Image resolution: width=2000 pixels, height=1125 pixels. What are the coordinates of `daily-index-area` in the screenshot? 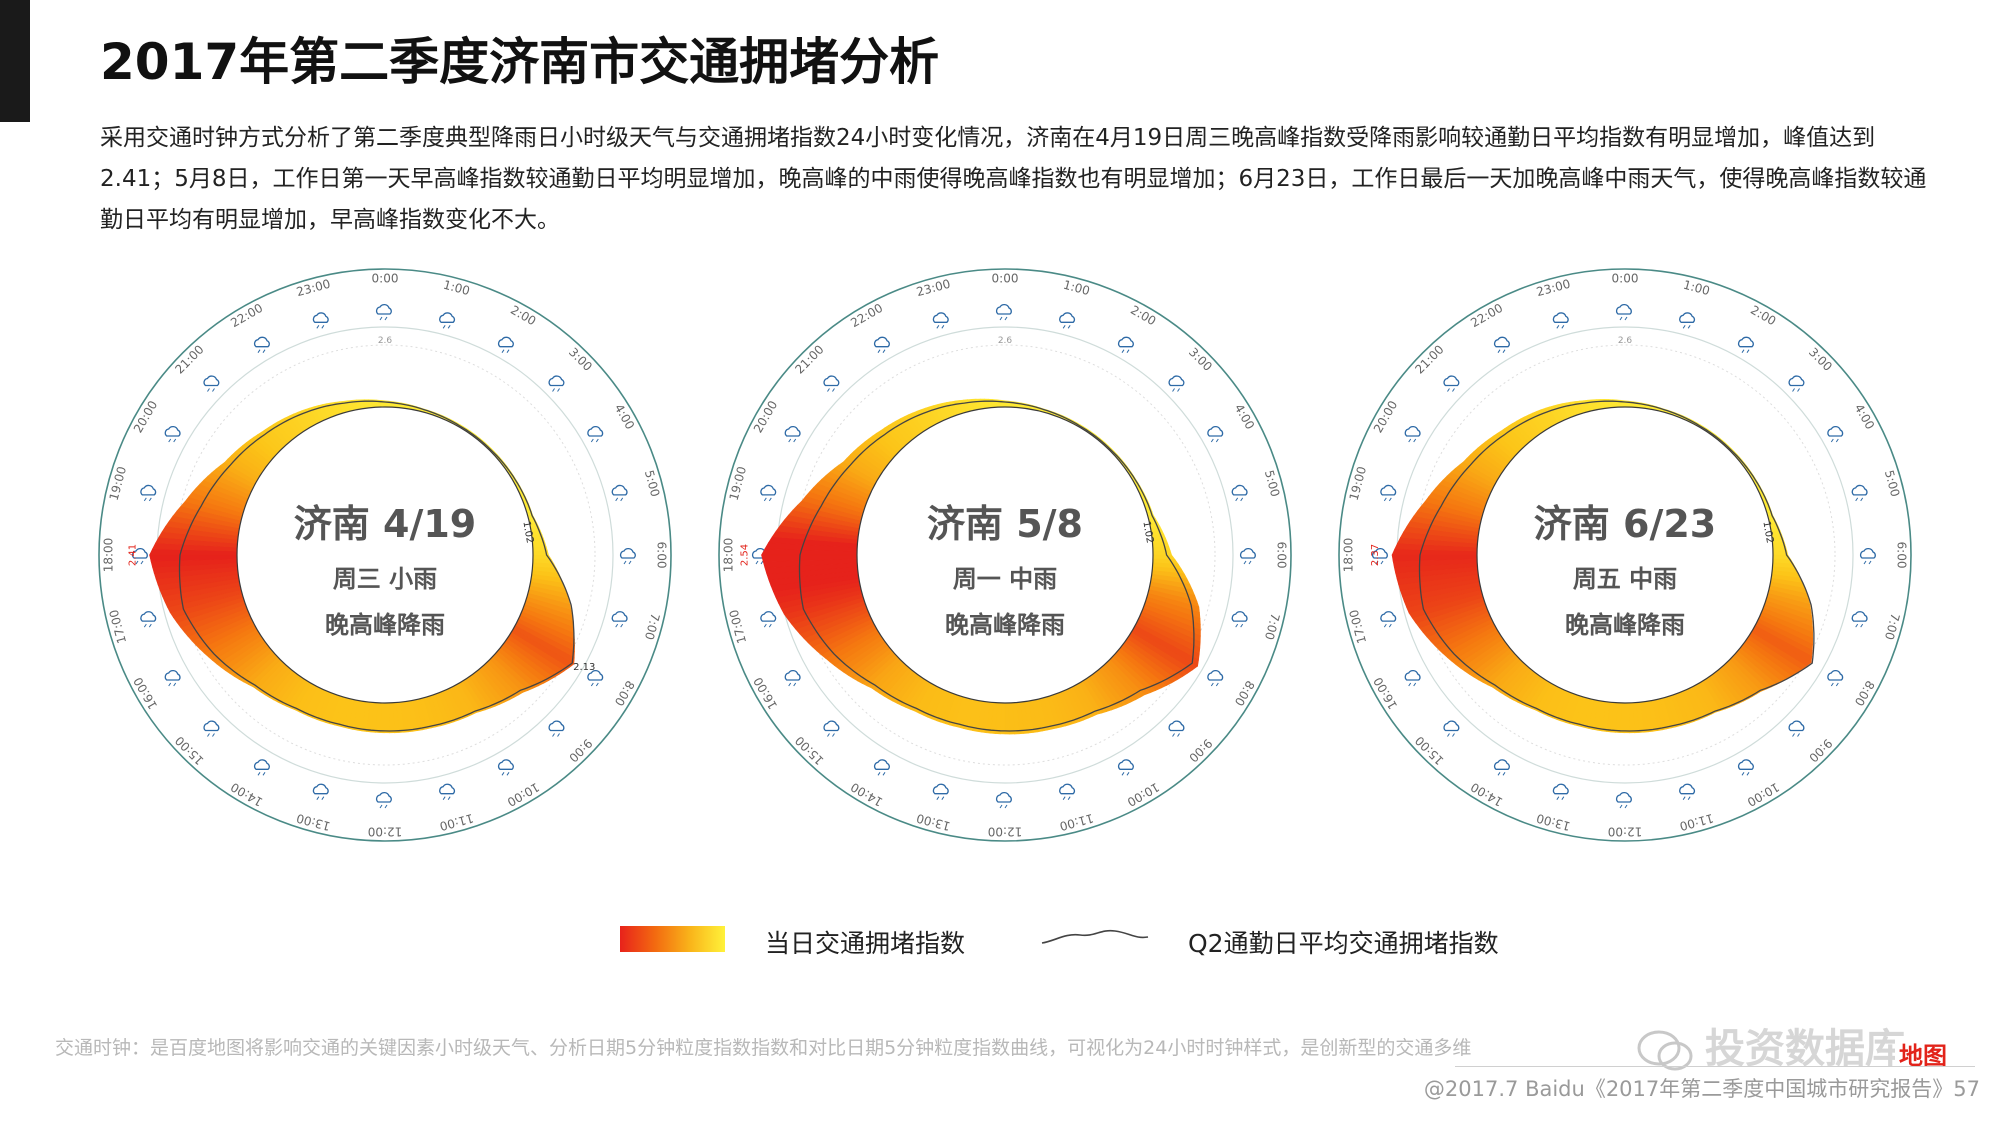 It's located at (981, 566).